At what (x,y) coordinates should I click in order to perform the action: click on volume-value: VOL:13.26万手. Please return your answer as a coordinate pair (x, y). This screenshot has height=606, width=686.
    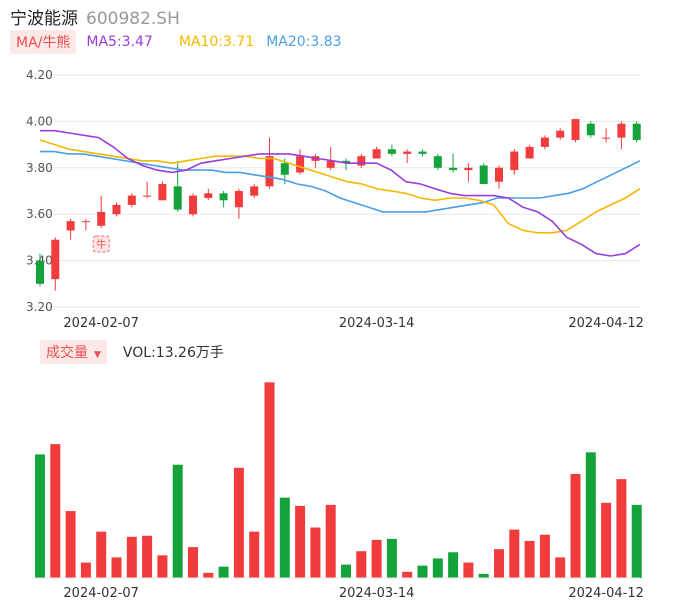
    Looking at the image, I should click on (173, 353).